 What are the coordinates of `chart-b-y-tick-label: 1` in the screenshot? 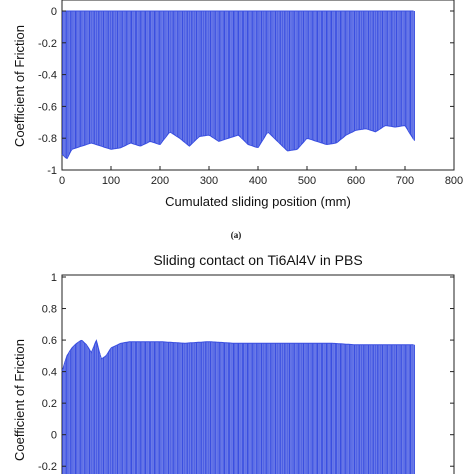 It's located at (54, 278).